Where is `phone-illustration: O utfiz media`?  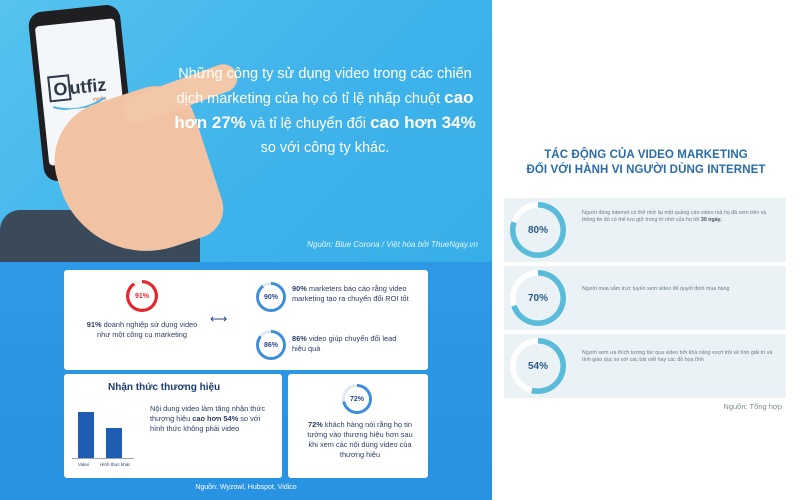 phone-illustration: O utfiz media is located at coordinates (82, 93).